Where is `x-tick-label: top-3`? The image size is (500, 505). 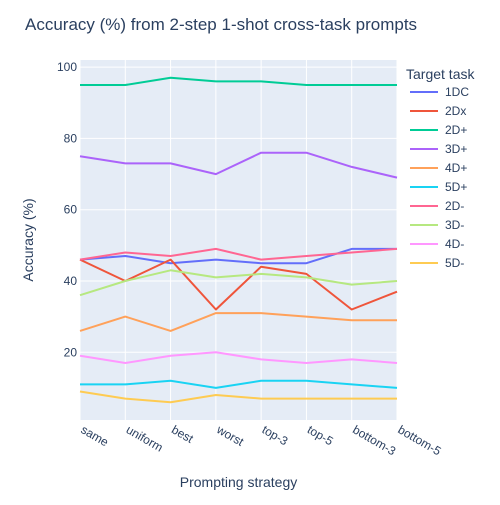
x-tick-label: top-3 is located at coordinates (275, 435).